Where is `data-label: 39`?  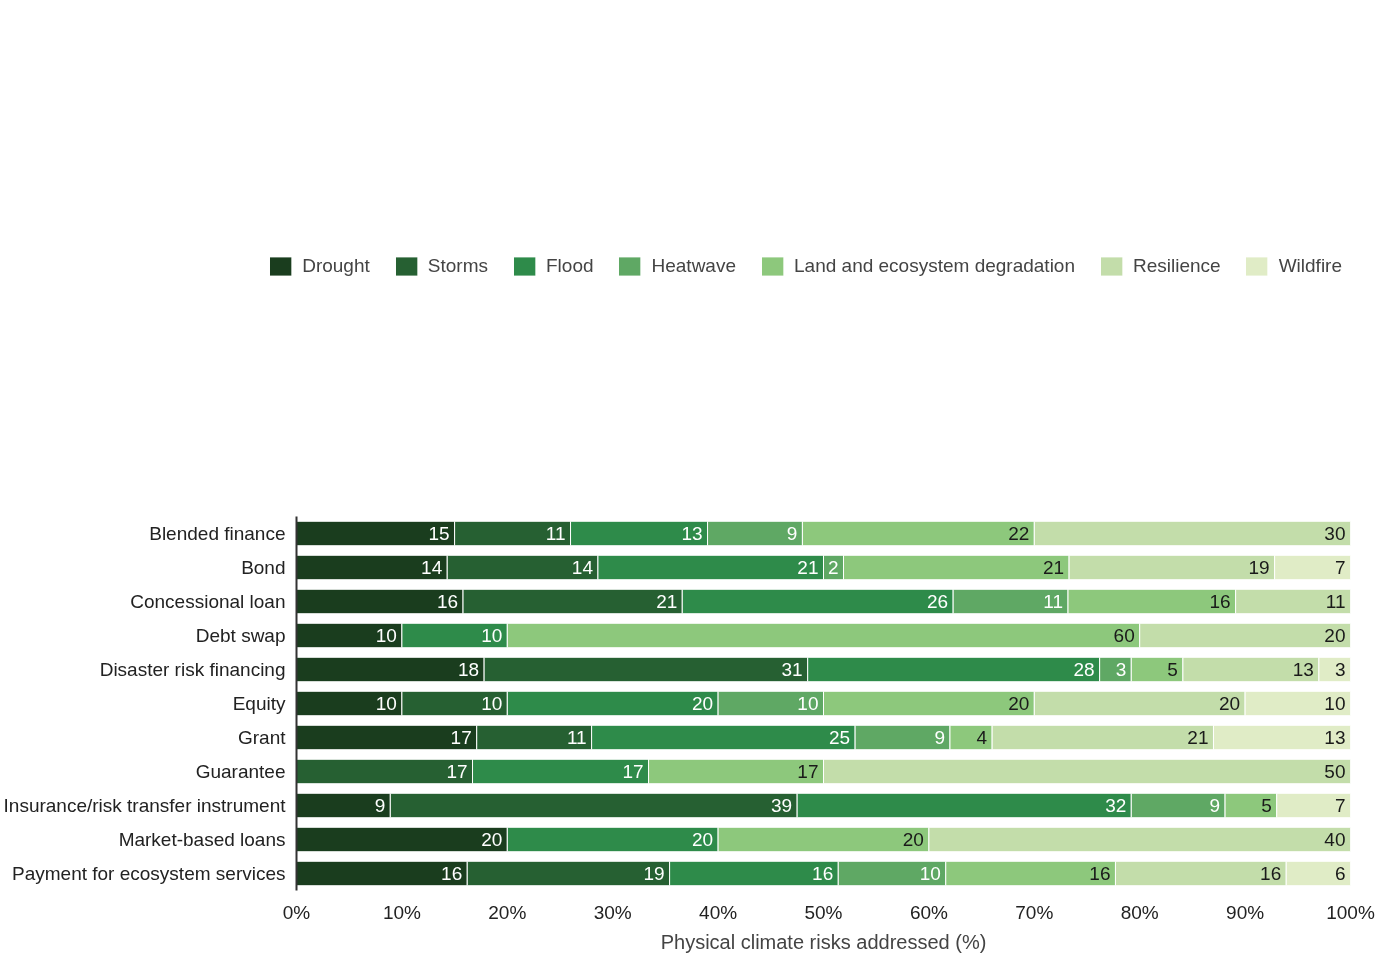 data-label: 39 is located at coordinates (782, 805).